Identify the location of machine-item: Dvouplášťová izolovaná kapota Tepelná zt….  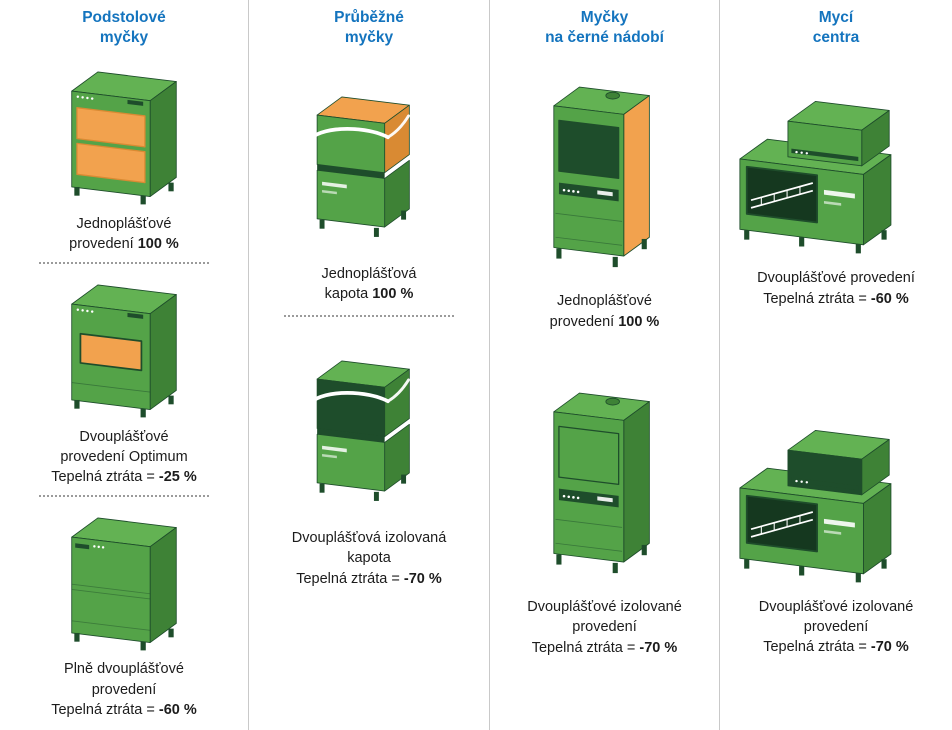
(369, 458).